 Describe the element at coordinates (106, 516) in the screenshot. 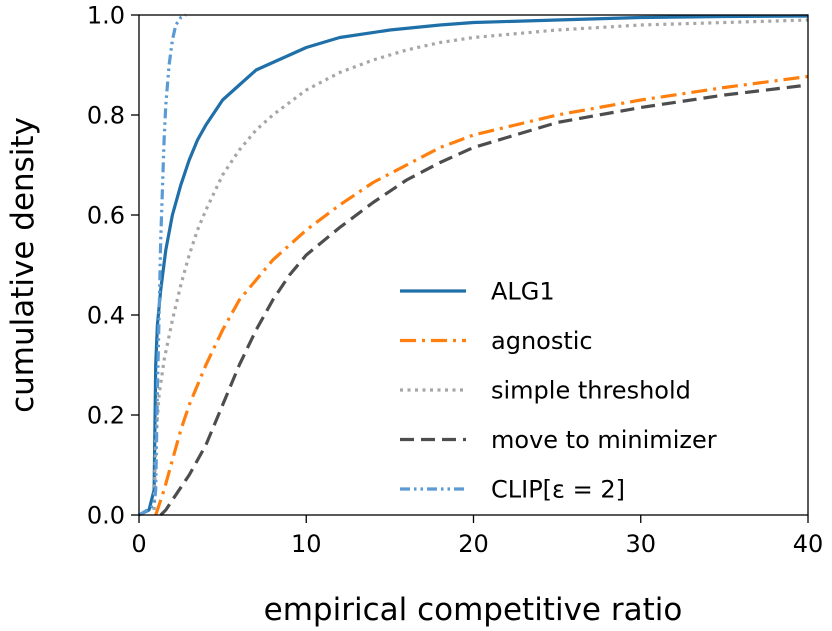

I see `y-tick-label: 0.0` at that location.